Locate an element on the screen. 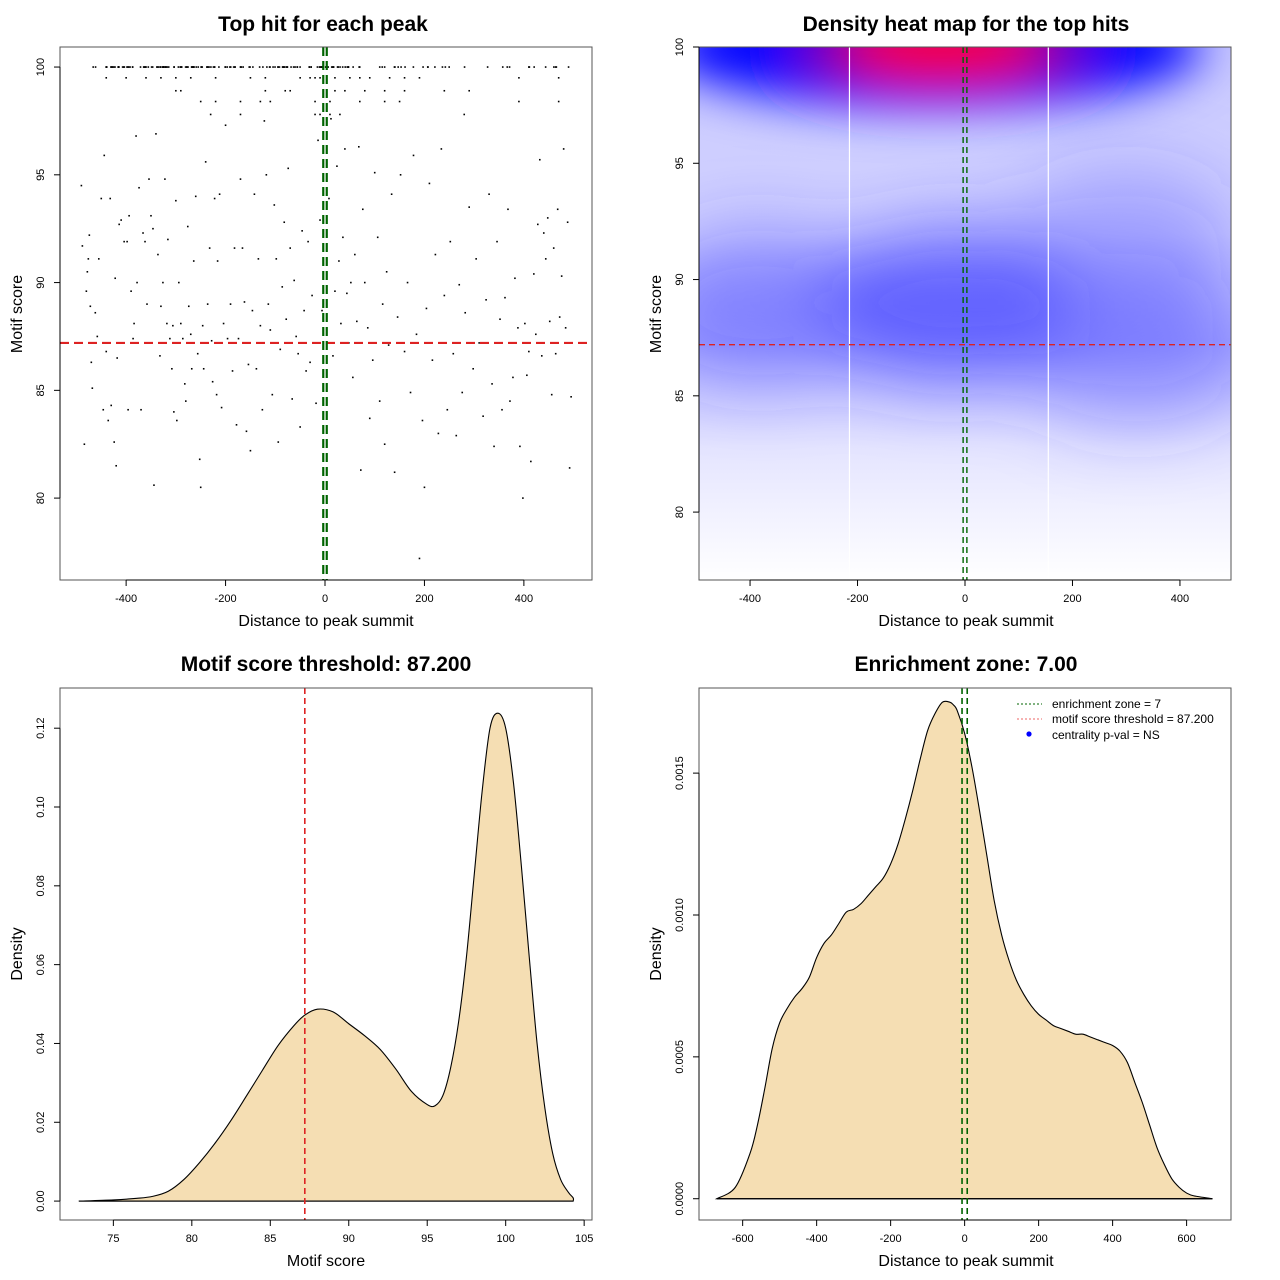 This screenshot has height=1280, width=1280. heatmap-hotspot is located at coordinates (948, 302).